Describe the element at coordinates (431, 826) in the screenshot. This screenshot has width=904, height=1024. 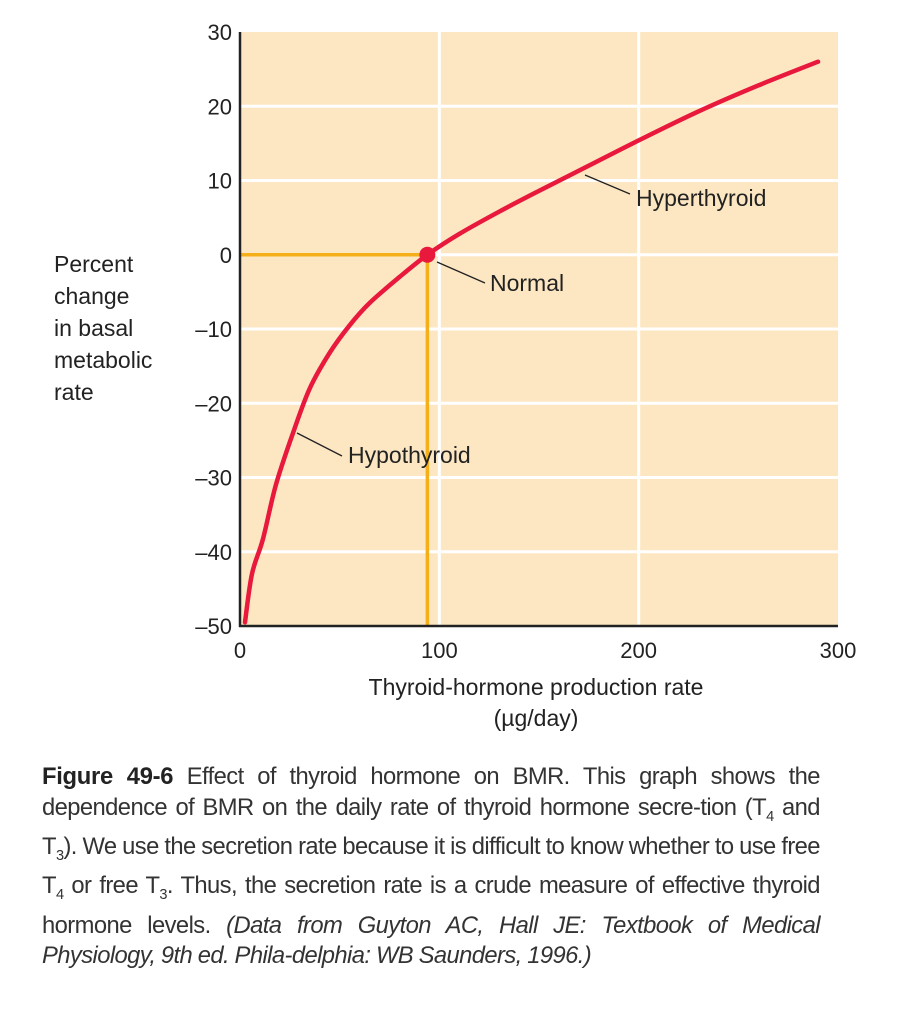
I see `caption-text: and T` at that location.